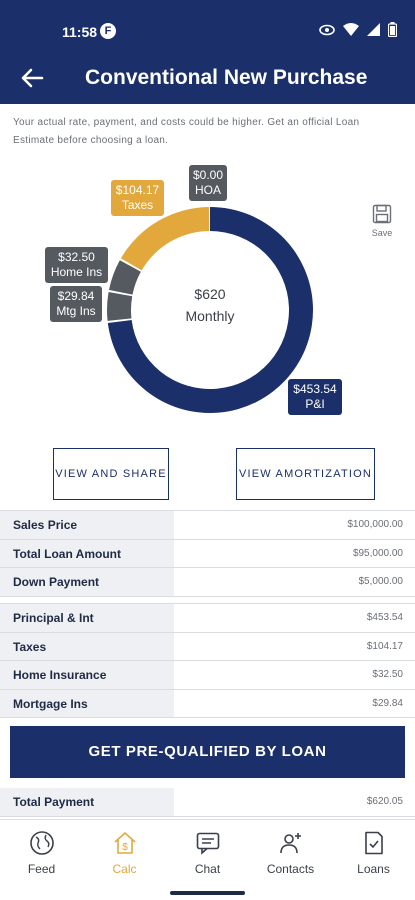 The width and height of the screenshot is (415, 900). Describe the element at coordinates (384, 801) in the screenshot. I see `total-value: $620.05` at that location.